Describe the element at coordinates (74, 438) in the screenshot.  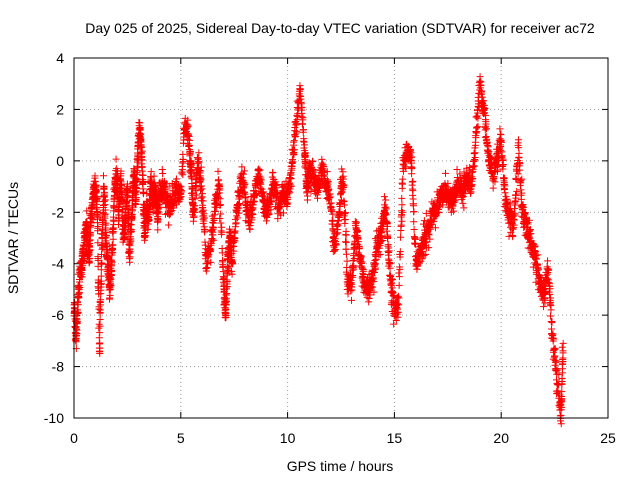
I see `x-tick-label: 0` at that location.